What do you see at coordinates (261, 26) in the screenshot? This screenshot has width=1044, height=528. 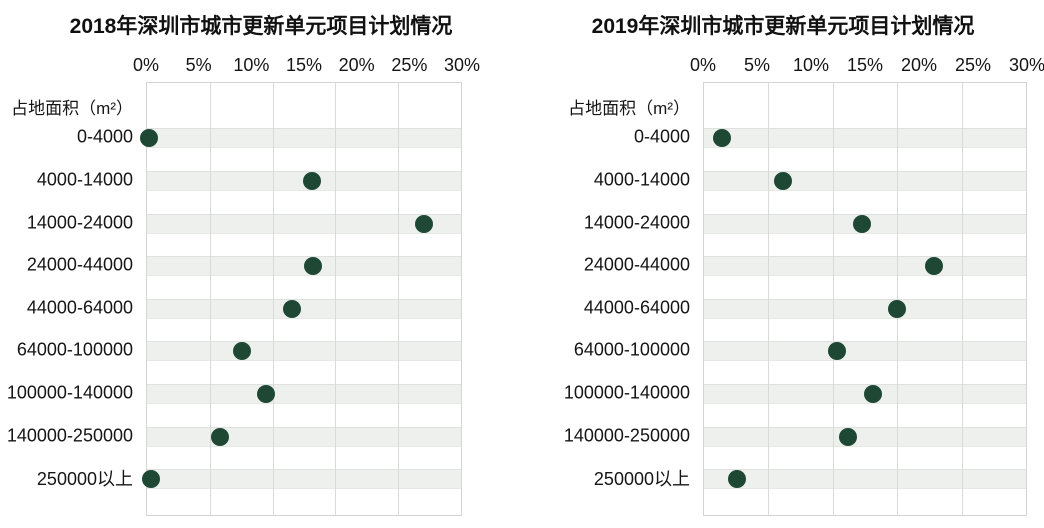 I see `chart-title-2018: 2018年深圳市城市更新单元项目计划情况` at bounding box center [261, 26].